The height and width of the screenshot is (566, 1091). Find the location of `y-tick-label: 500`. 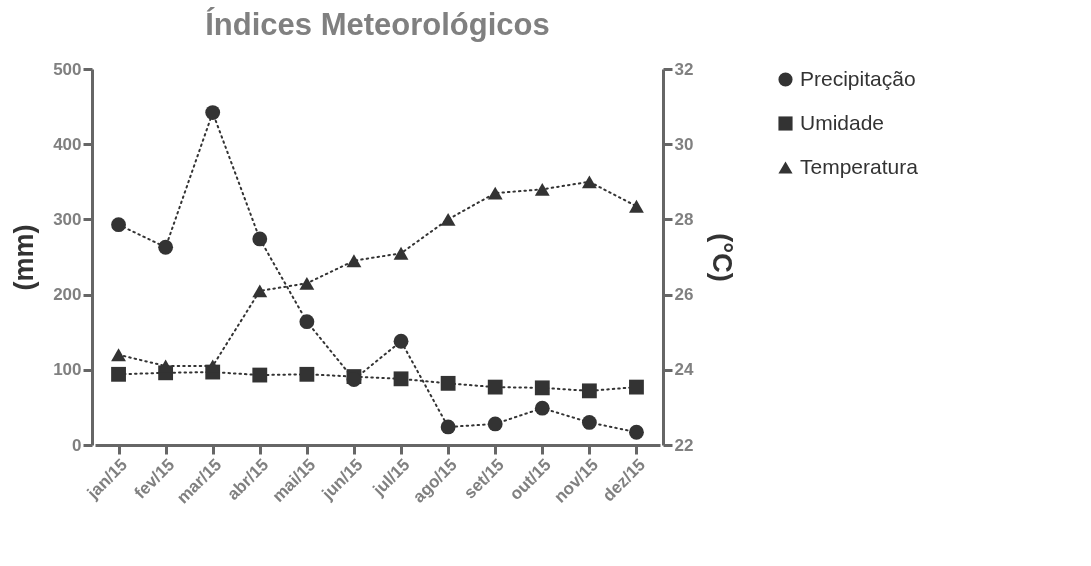

y-tick-label: 500 is located at coordinates (67, 69).